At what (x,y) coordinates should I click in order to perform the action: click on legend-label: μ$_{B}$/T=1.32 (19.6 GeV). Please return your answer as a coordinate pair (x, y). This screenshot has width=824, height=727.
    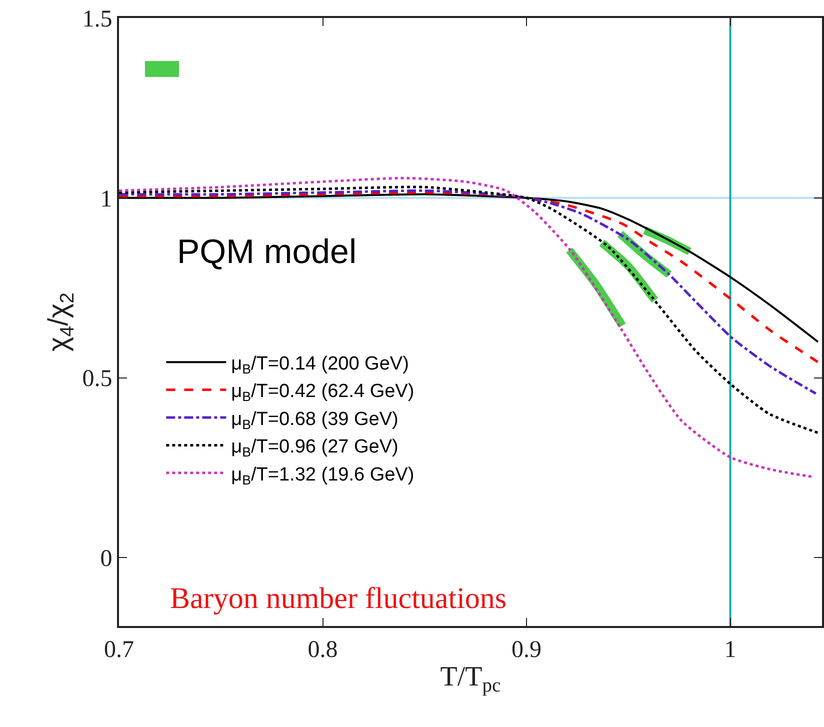
    Looking at the image, I should click on (322, 476).